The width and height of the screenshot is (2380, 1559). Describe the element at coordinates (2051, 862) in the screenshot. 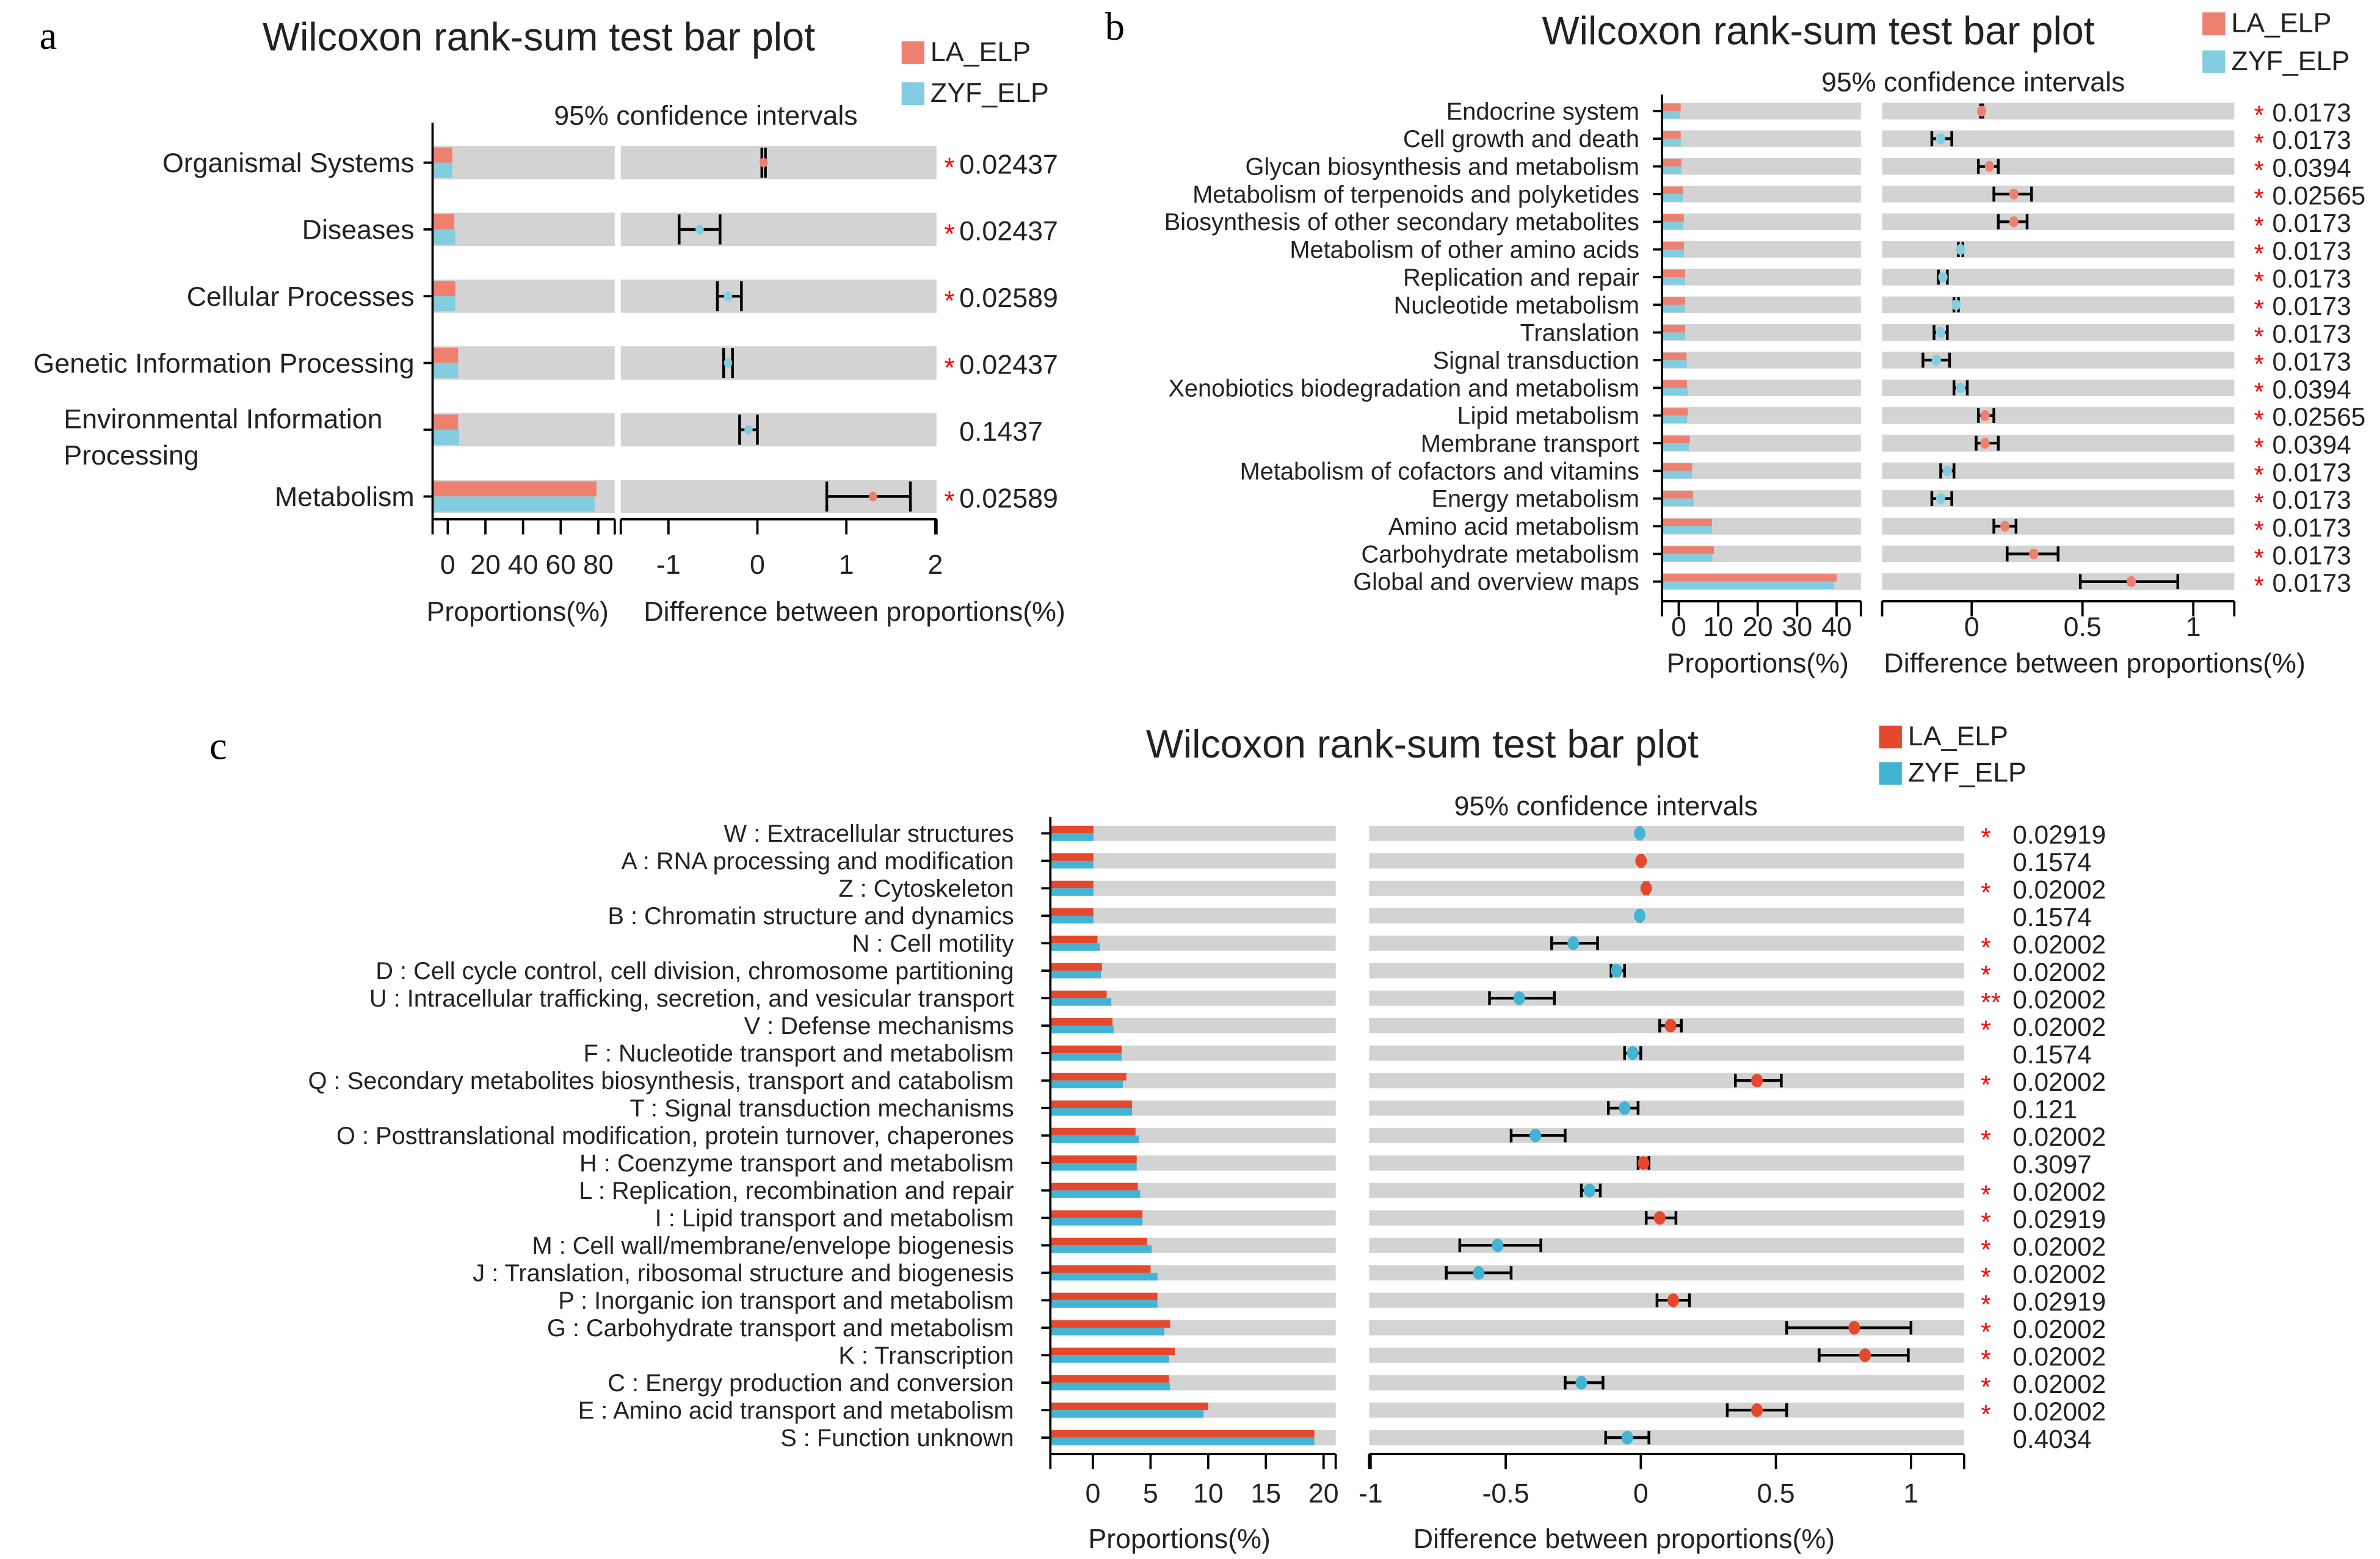

I see `p-value: 0.1574` at that location.